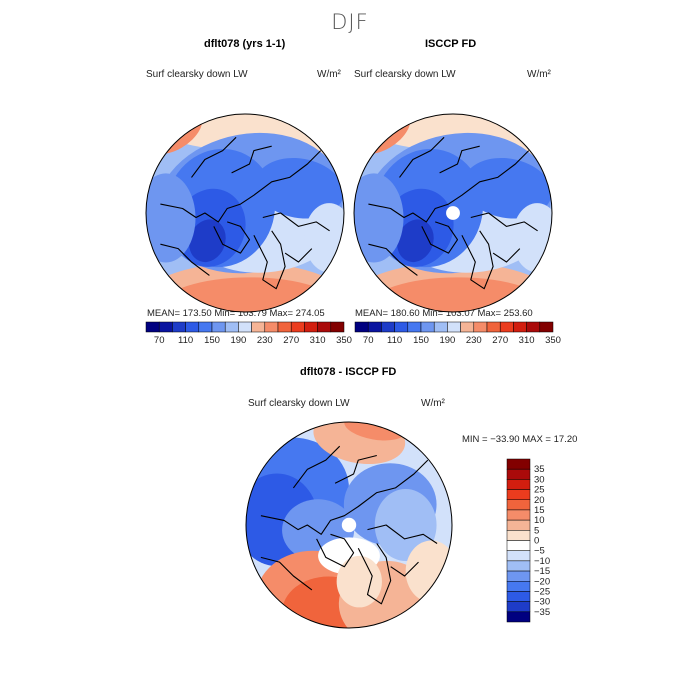  I want to click on panel3-map-missing-pole, so click(349, 525).